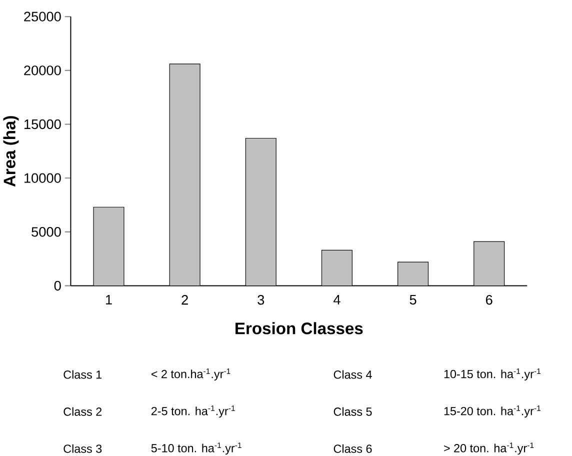 The height and width of the screenshot is (456, 572). What do you see at coordinates (492, 411) in the screenshot?
I see `text: 15-20 ton. ha$^{-1}$.yr$^{-1}$` at bounding box center [492, 411].